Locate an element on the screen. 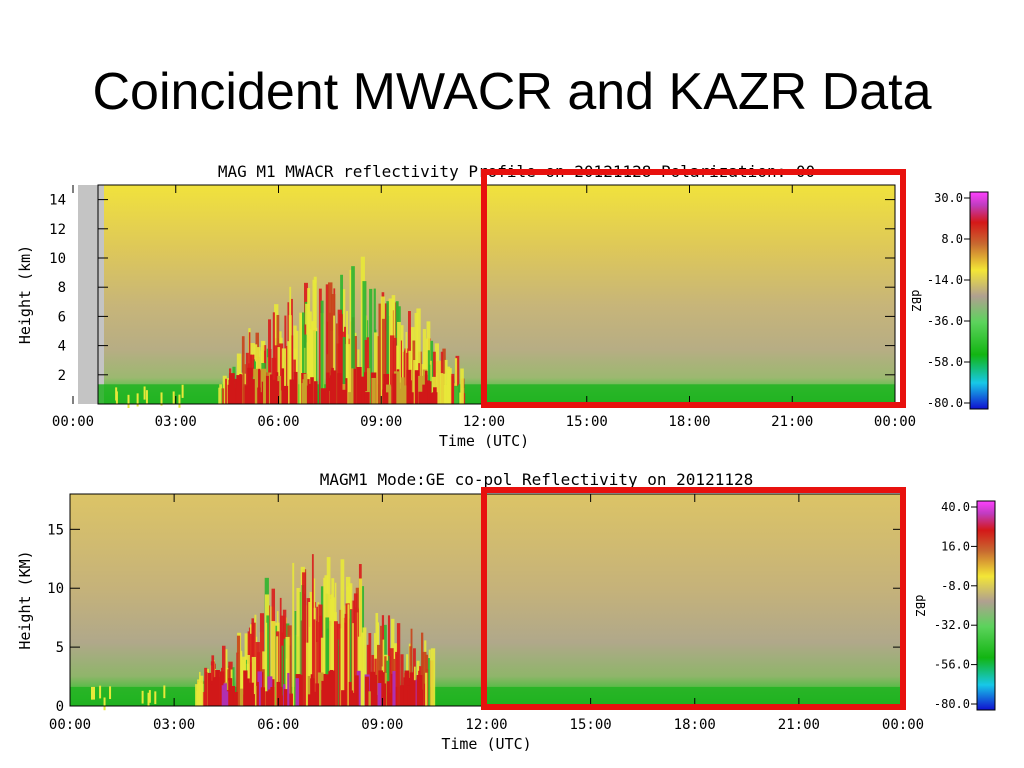 This screenshot has height=768, width=1024. colorbar-tick-label: 30.0 is located at coordinates (948, 198).